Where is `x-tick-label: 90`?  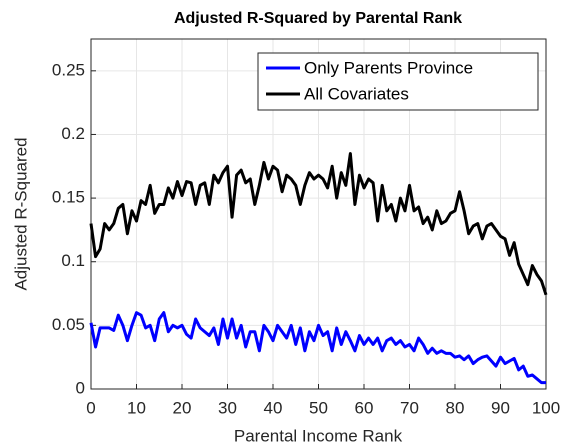 x-tick-label: 90 is located at coordinates (500, 407).